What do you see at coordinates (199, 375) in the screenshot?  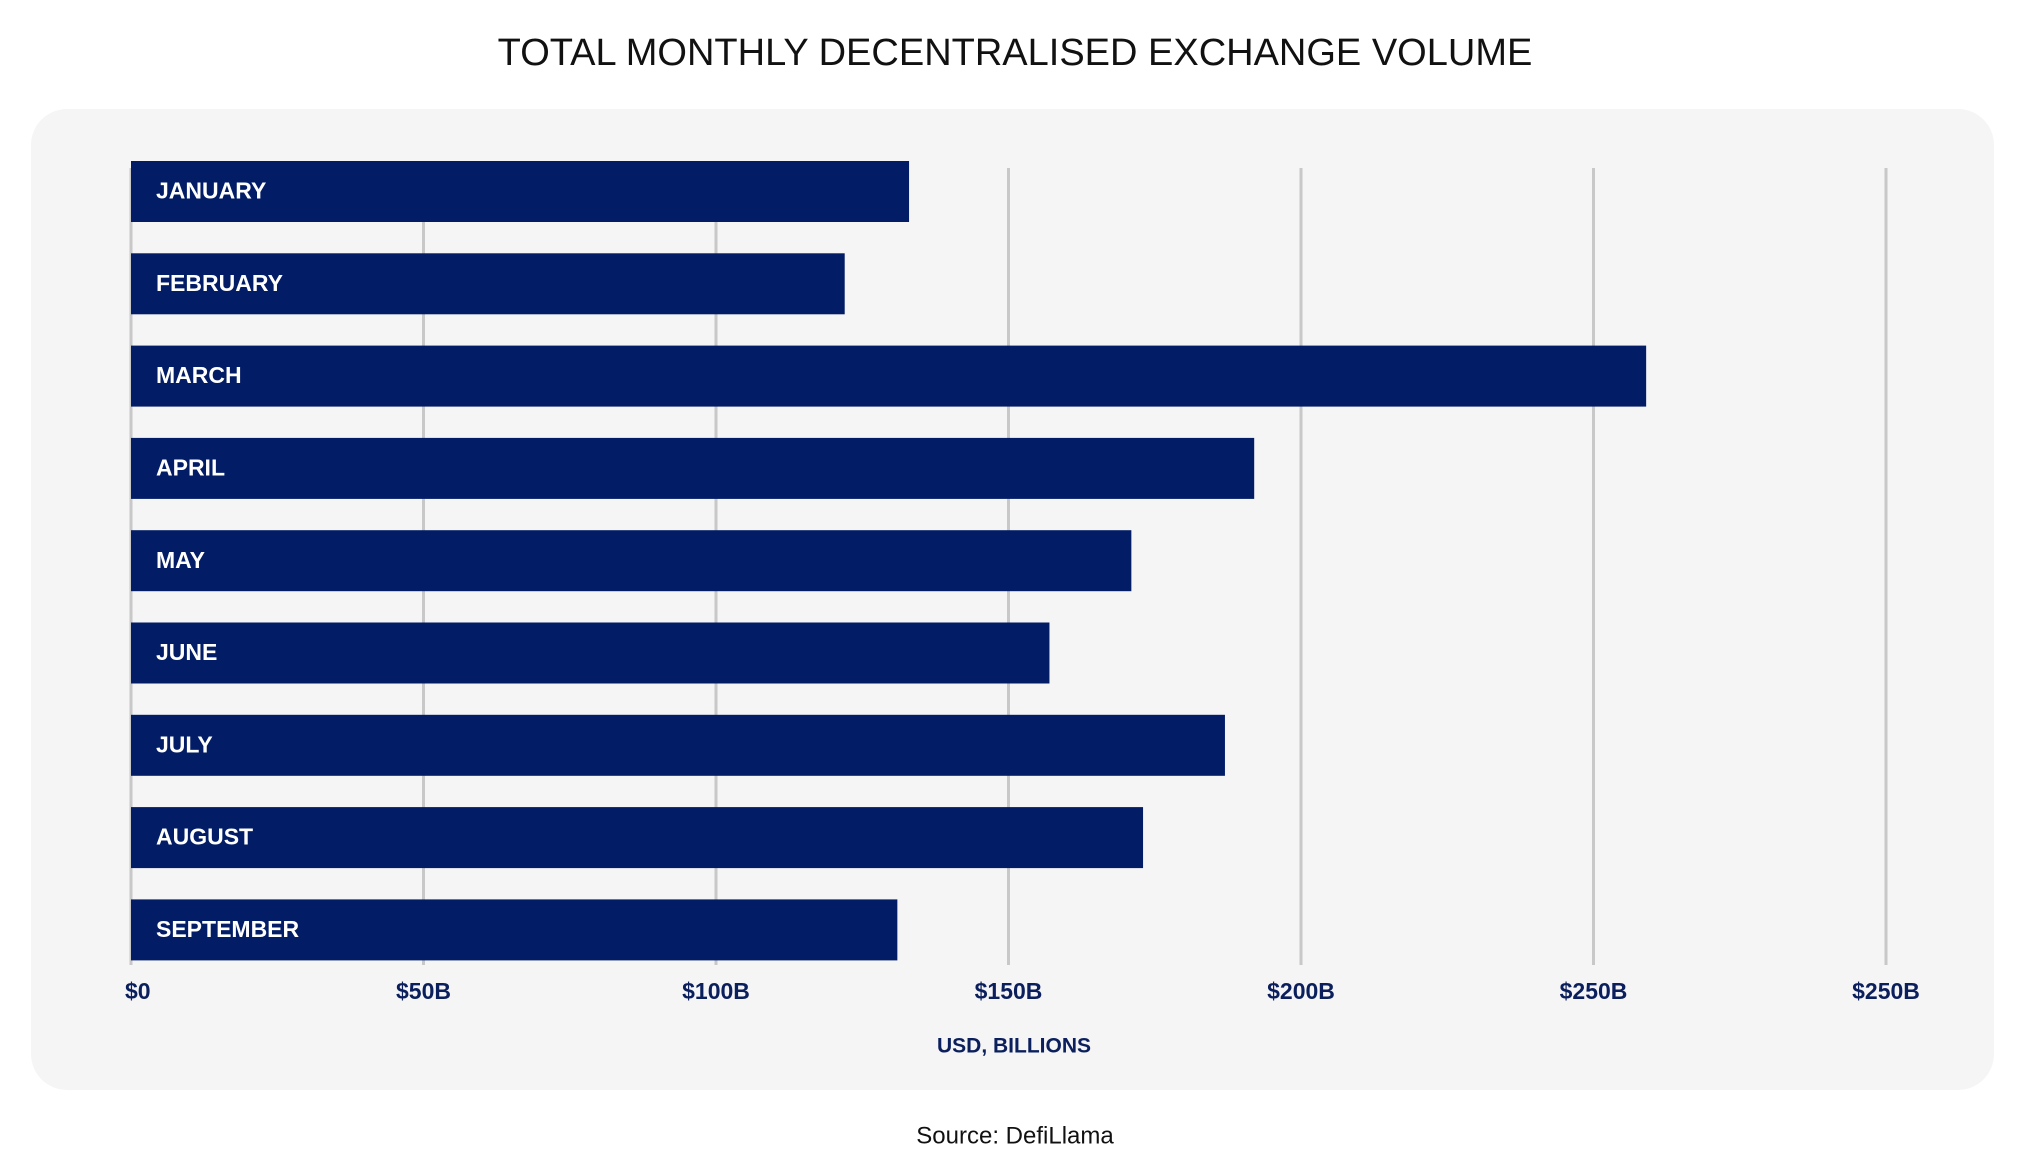 I see `bar-category-label: MARCH` at bounding box center [199, 375].